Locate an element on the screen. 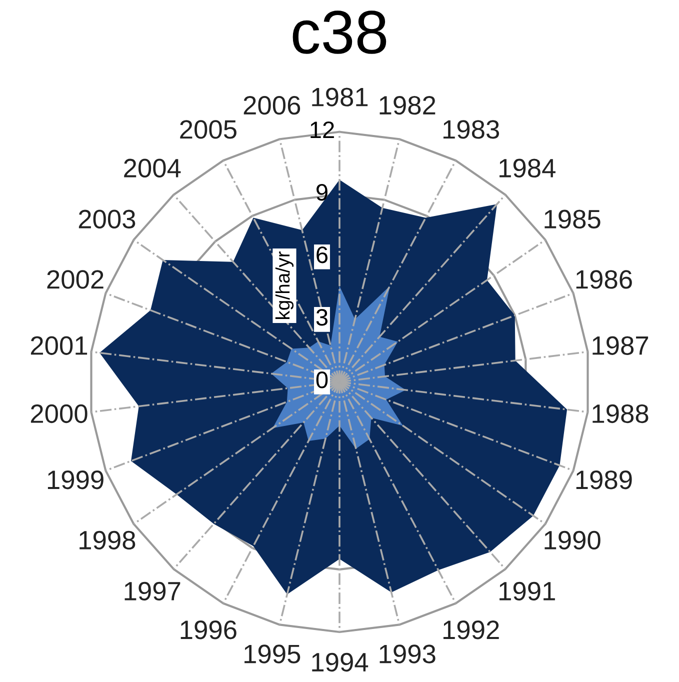 The width and height of the screenshot is (679, 682). spoke-label: 1996 is located at coordinates (208, 630).